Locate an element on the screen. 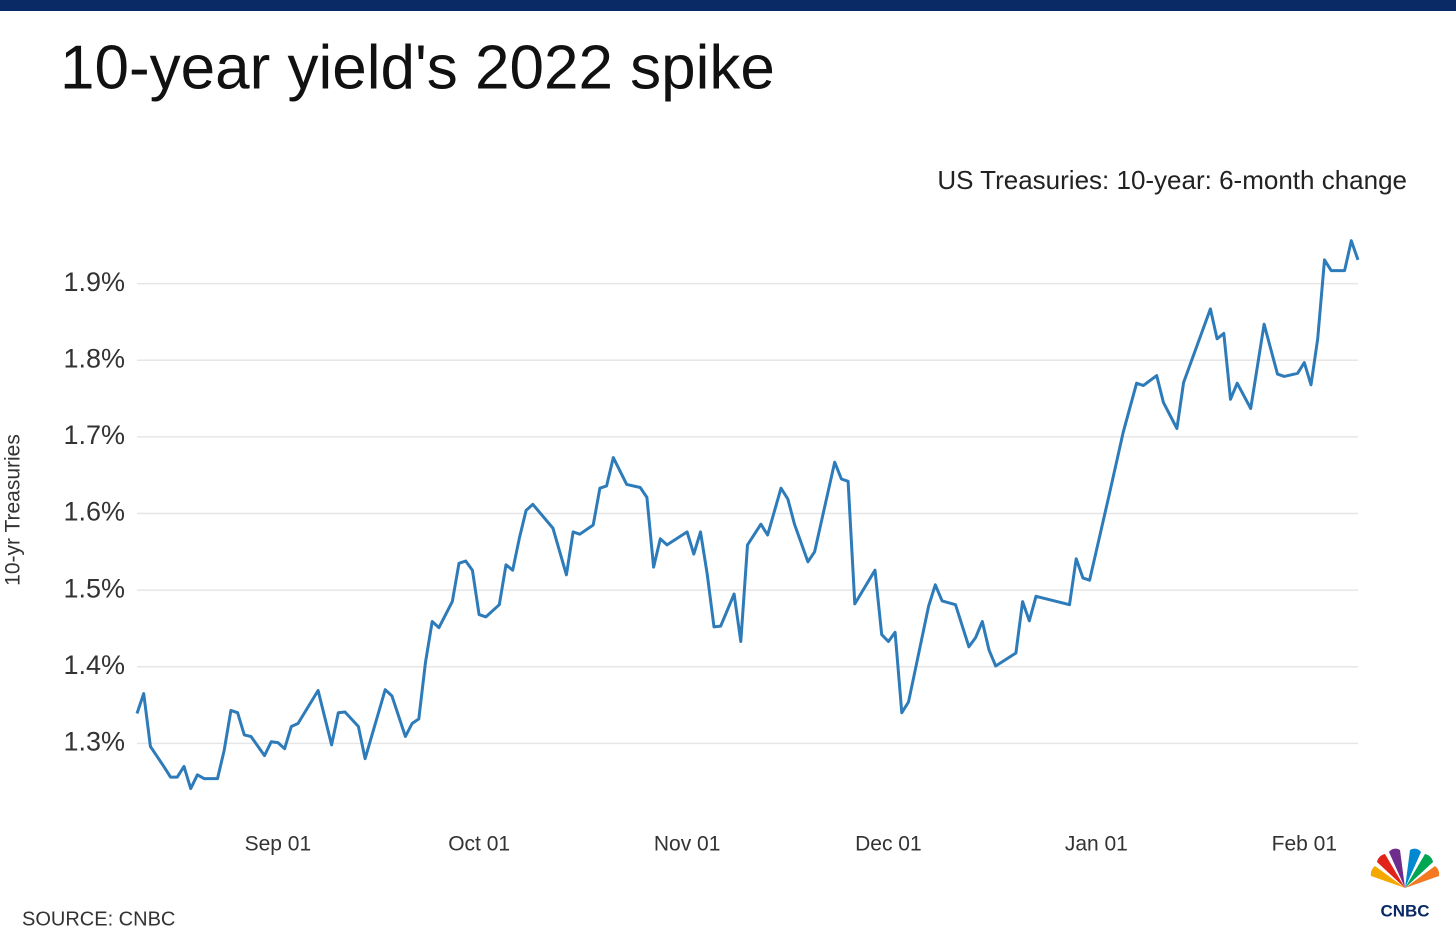 The height and width of the screenshot is (935, 1456). logo-text: CNBC is located at coordinates (1404, 910).